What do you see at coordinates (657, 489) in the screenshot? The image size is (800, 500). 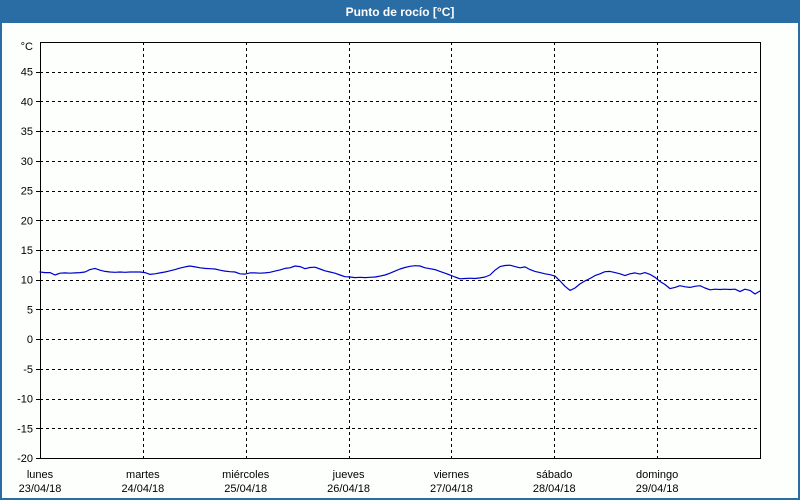 I see `x-date-label: 29/04/18` at bounding box center [657, 489].